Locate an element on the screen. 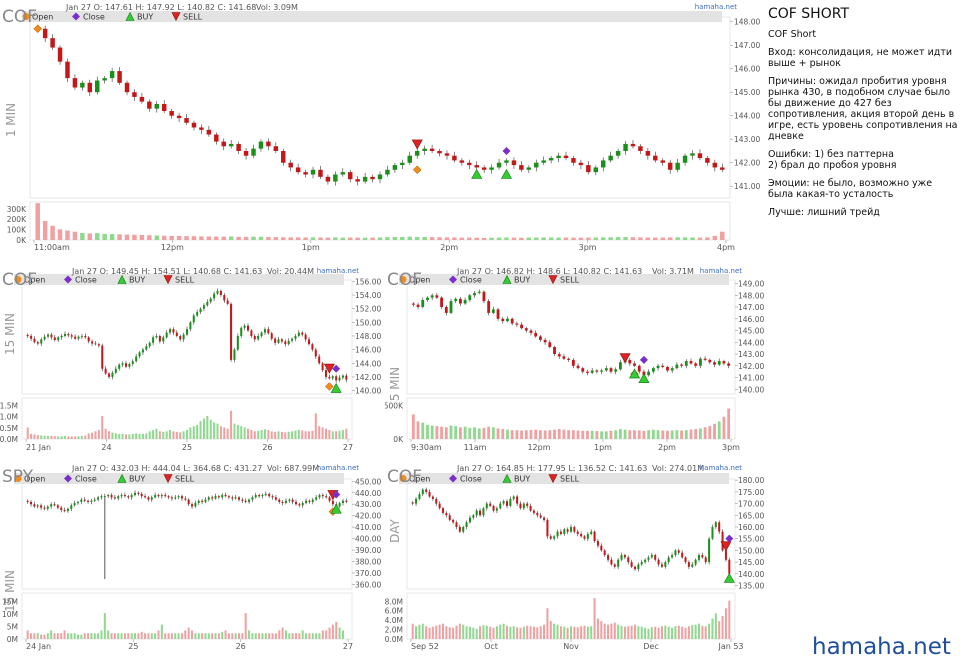 The height and width of the screenshot is (661, 960). volume-tick-label: 8.0M is located at coordinates (394, 601).